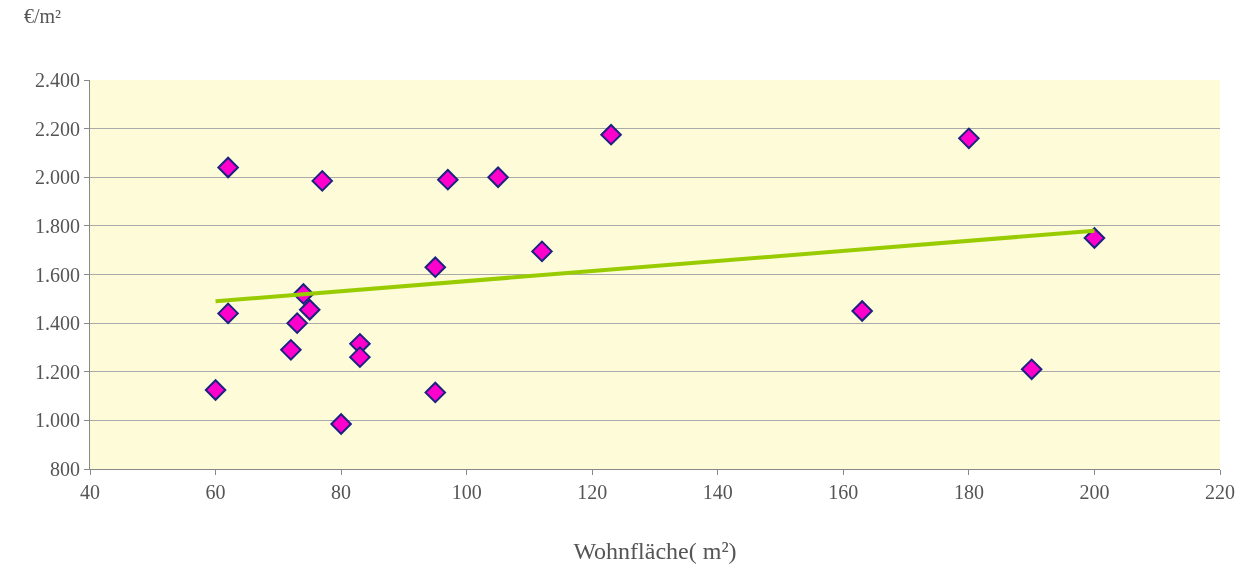 The image size is (1247, 572). Describe the element at coordinates (57, 420) in the screenshot. I see `y-tick-label: 1.000` at that location.